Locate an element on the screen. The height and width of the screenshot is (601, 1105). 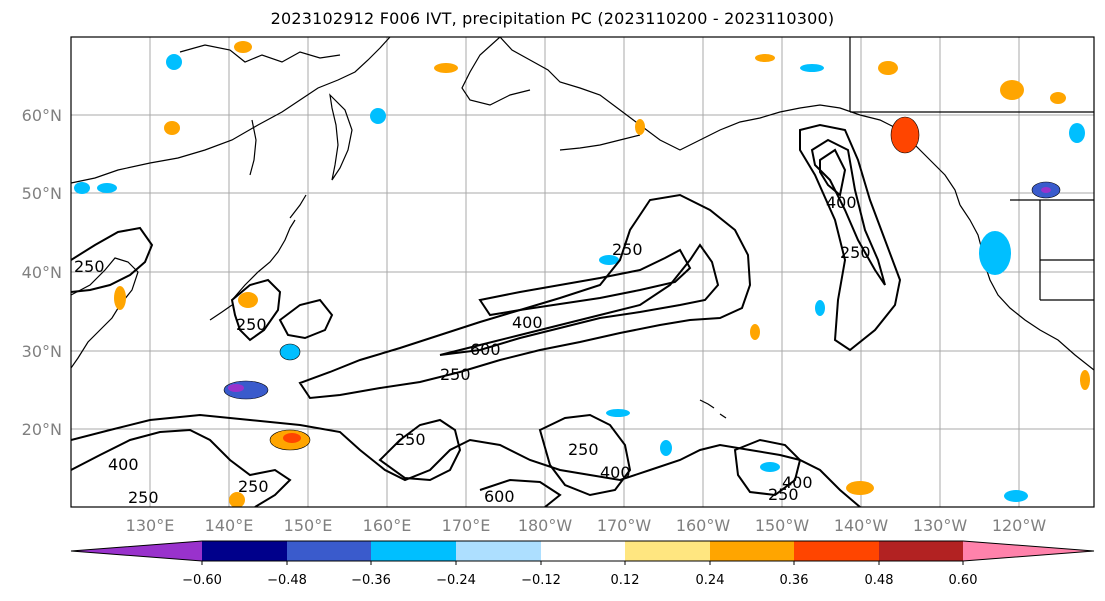
colorbar-under-triangle is located at coordinates (136, 551).